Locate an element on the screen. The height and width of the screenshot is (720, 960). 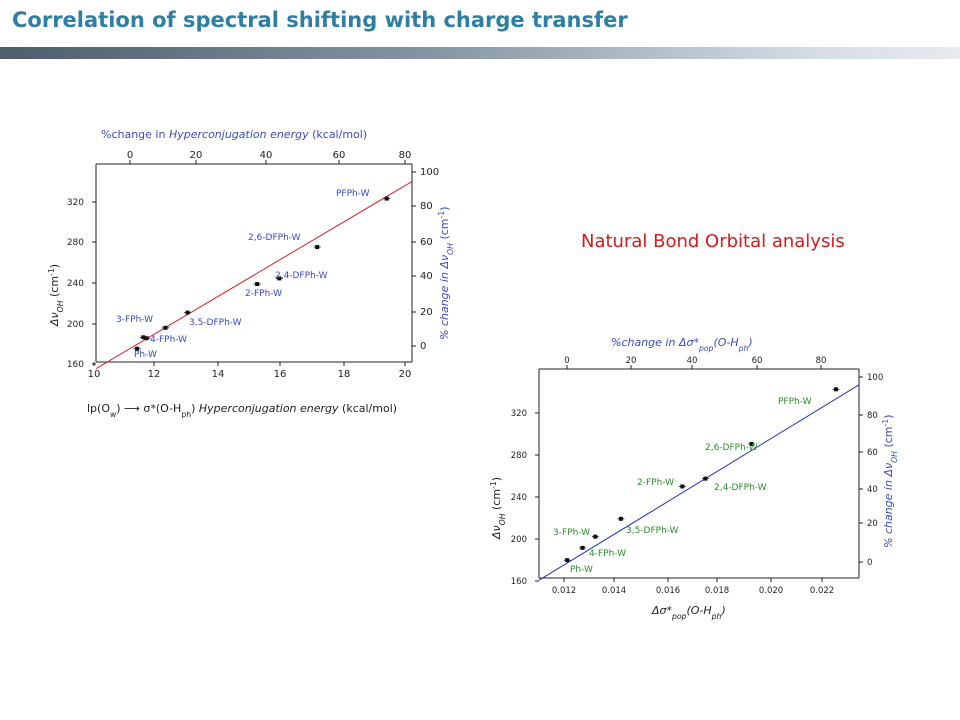
title-gradient-bar is located at coordinates (480, 53).